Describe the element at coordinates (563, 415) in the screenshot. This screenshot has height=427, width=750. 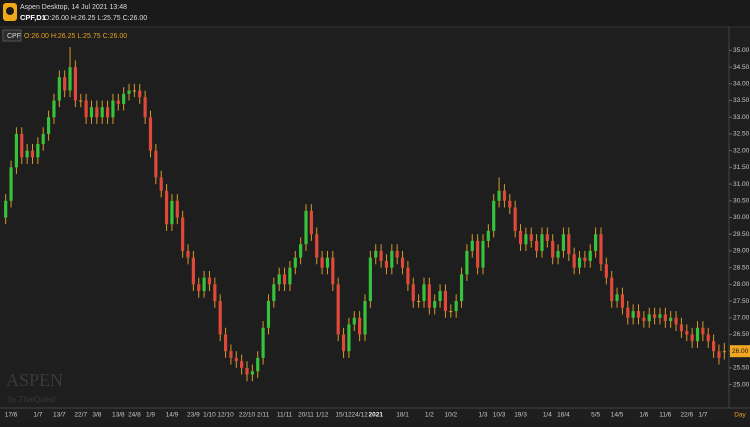
I see `x-tick-label: 16/4` at that location.